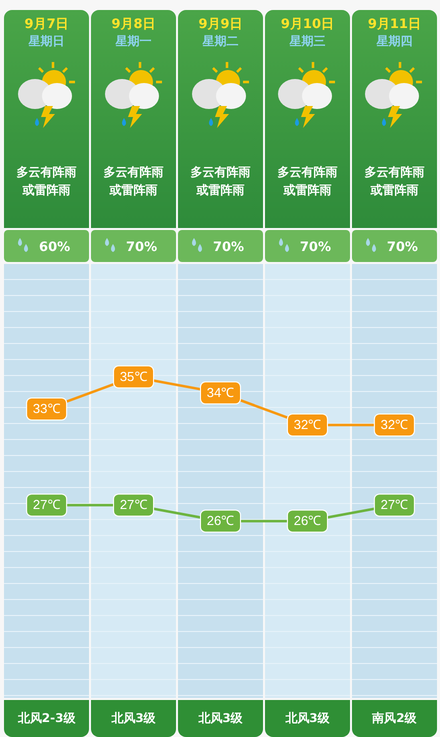 The height and width of the screenshot is (737, 440). I want to click on text: 星期日, so click(46, 41).